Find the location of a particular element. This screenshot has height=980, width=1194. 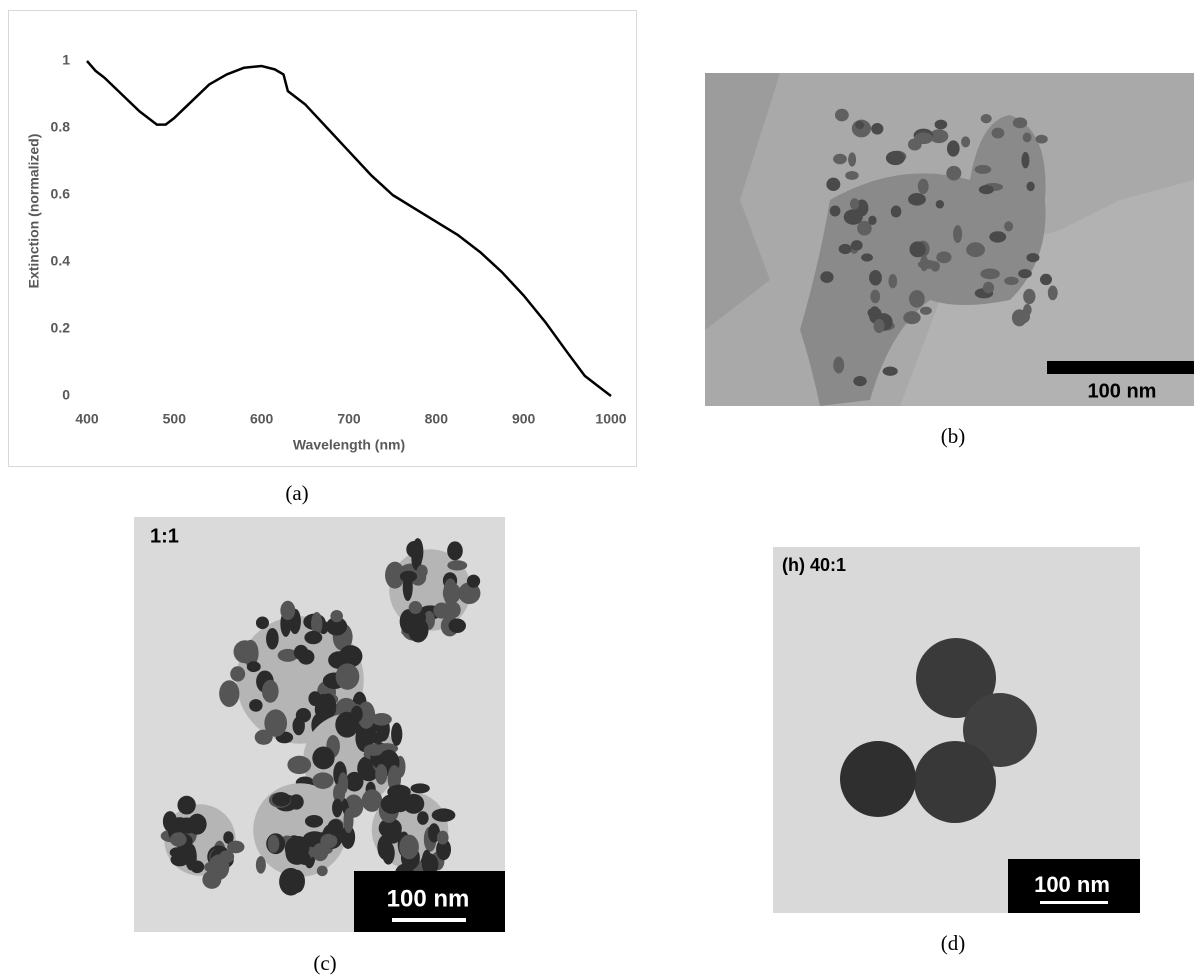

tem-image-c: 1:1 100 nm is located at coordinates (319, 724).